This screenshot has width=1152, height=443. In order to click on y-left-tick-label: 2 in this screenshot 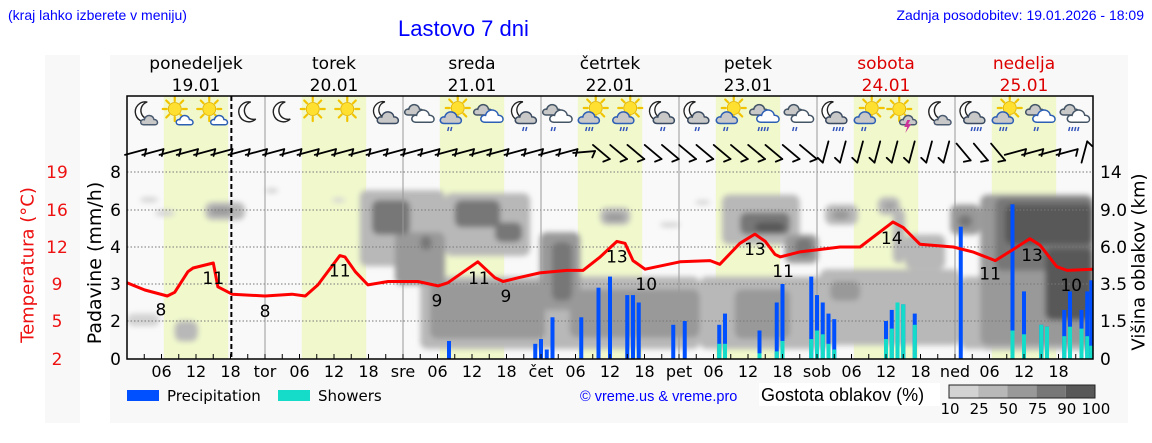, I will do `click(115, 322)`.